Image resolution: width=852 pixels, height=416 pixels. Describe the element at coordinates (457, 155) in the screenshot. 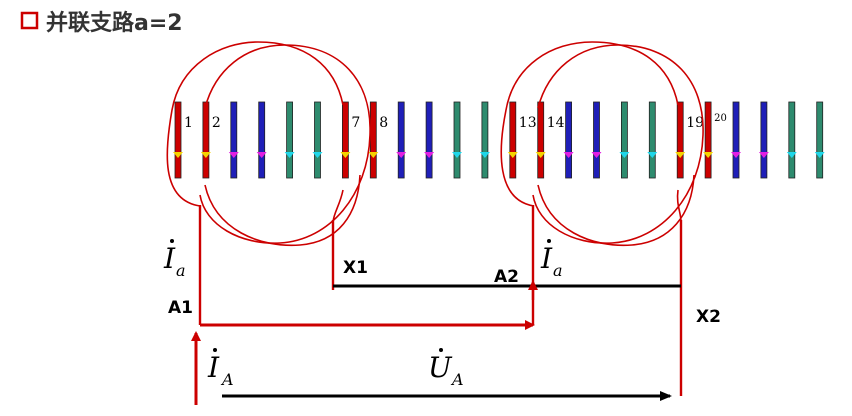

I see `slot-11-direction-icon` at that location.